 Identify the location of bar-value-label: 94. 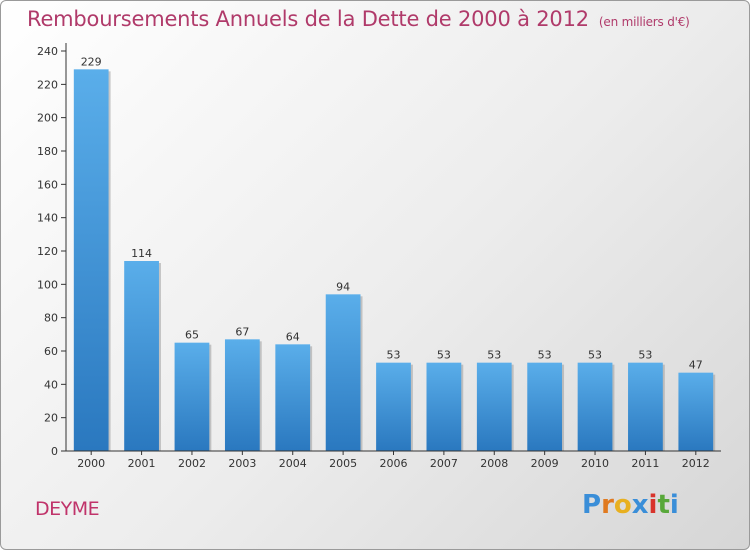
(343, 286).